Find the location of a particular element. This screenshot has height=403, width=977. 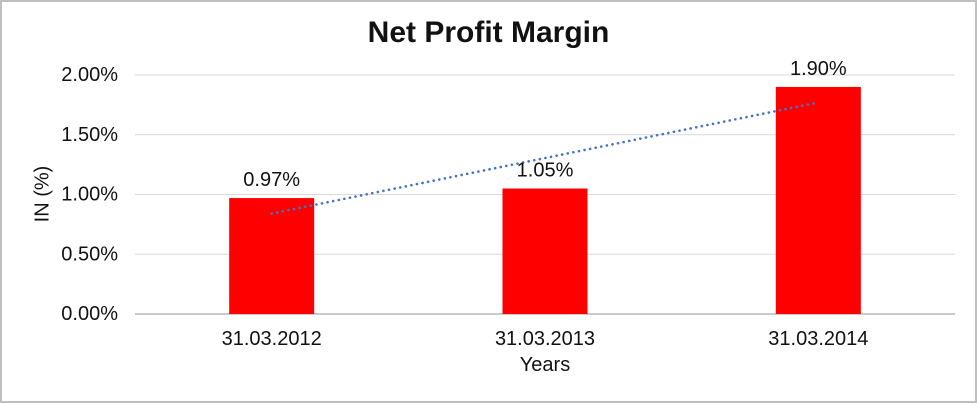

chart-title: Net Profit Margin is located at coordinates (488, 32).